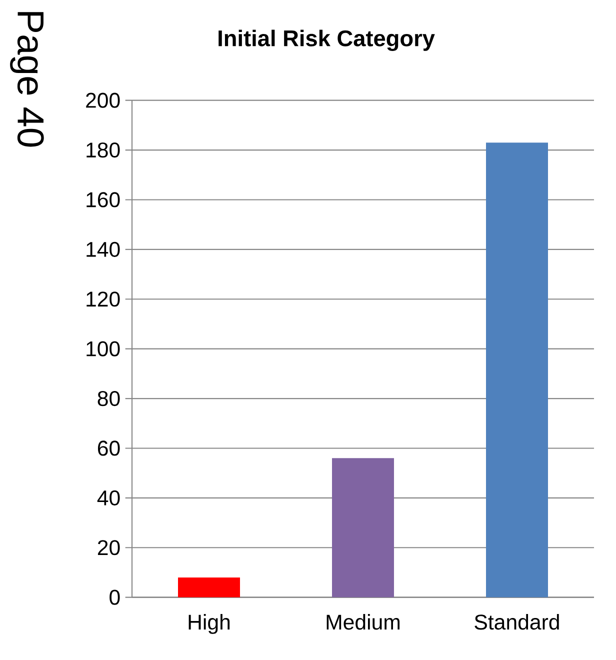 The width and height of the screenshot is (616, 660). I want to click on y-tick-label: 100, so click(103, 348).